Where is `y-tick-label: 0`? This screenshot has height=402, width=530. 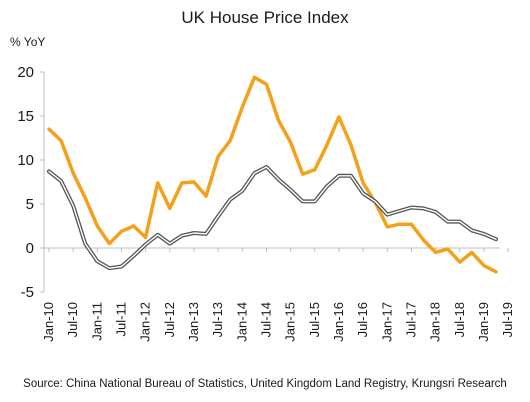
y-tick-label: 0 is located at coordinates (30, 248).